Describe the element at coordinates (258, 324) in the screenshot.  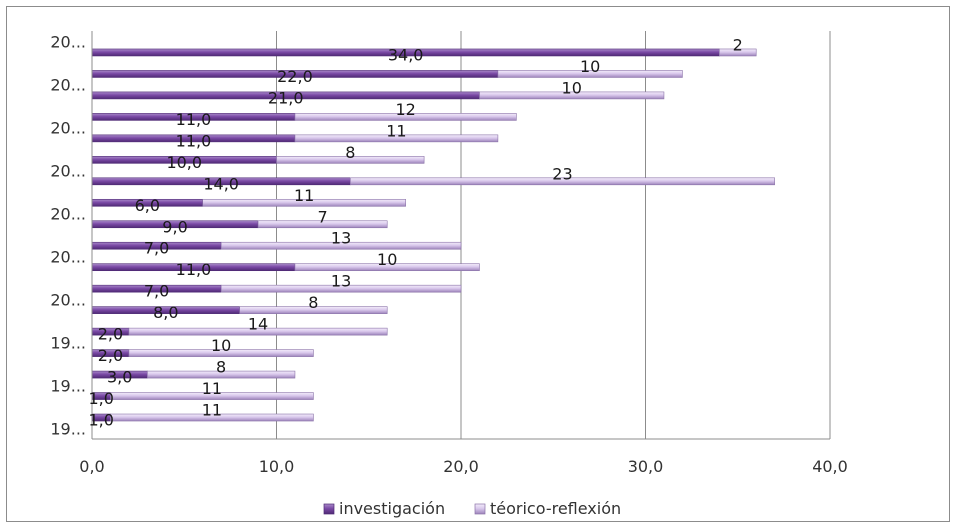
I see `data-label-teorico-reflexion: 14` at that location.